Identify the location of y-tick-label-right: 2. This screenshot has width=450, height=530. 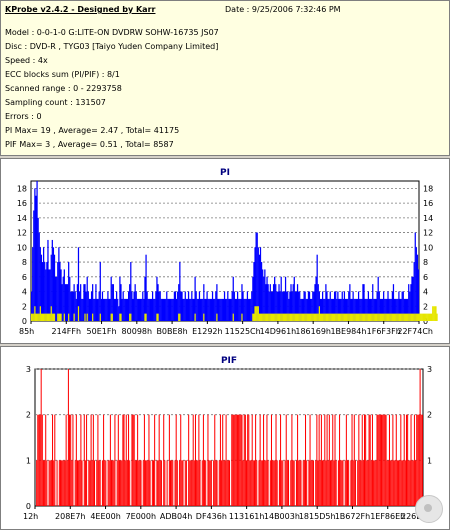
(429, 415).